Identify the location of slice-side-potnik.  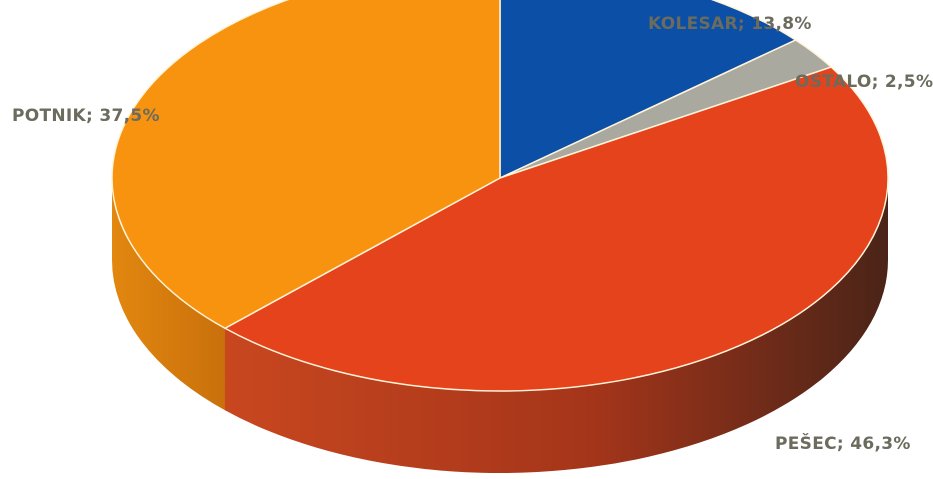
(168, 294).